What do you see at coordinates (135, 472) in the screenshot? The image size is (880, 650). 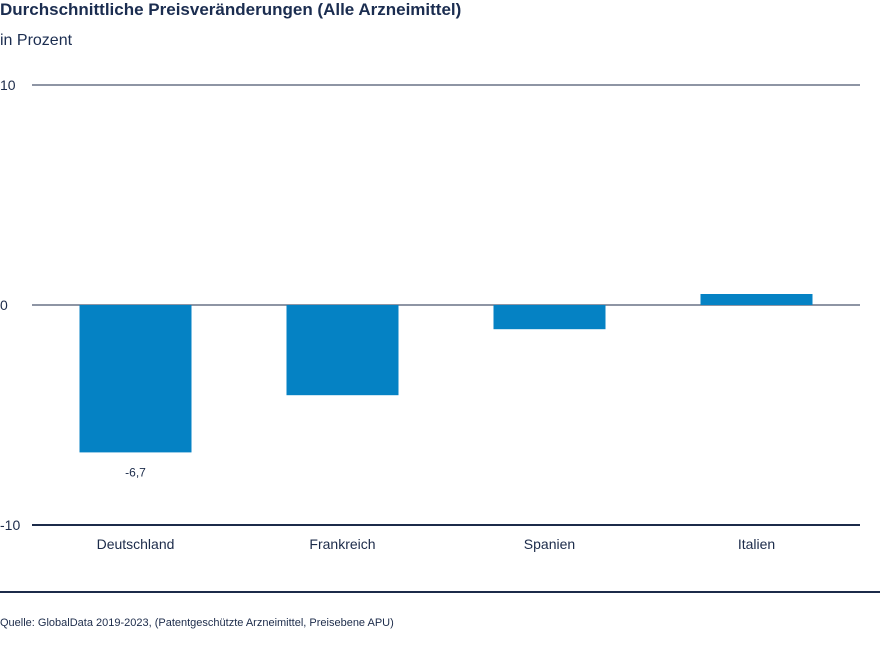 I see `data-label: -6,7` at bounding box center [135, 472].